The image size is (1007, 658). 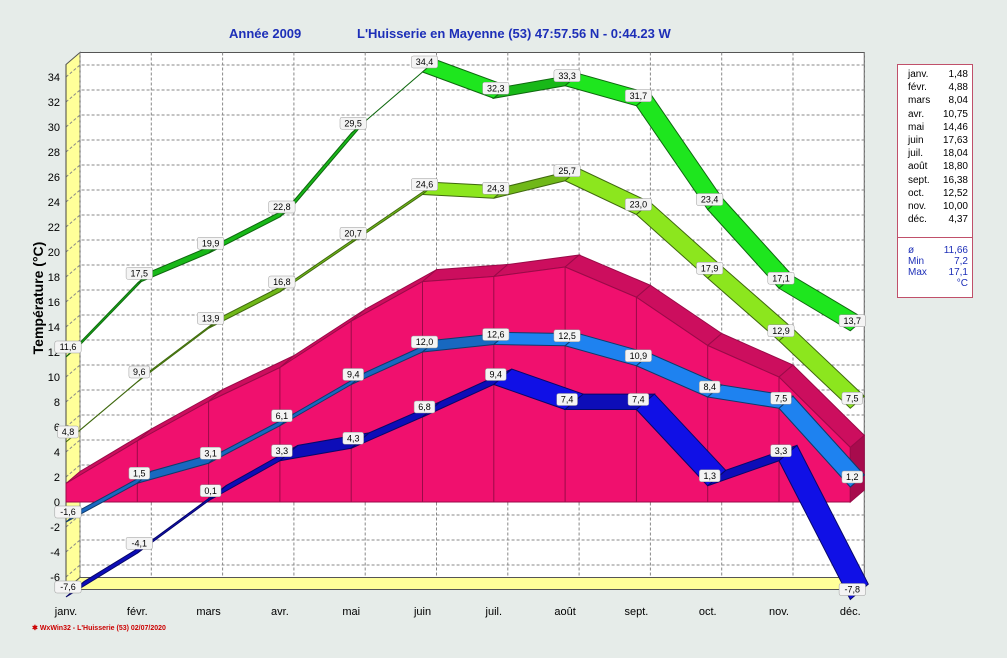 I want to click on x-tick-label: nov., so click(x=779, y=612).